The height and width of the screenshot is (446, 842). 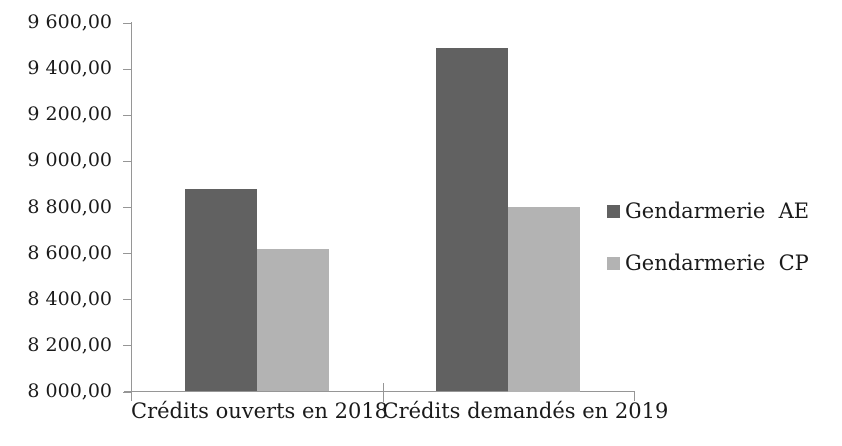 I want to click on y-tick-label: 9 000,00, so click(x=69, y=160).